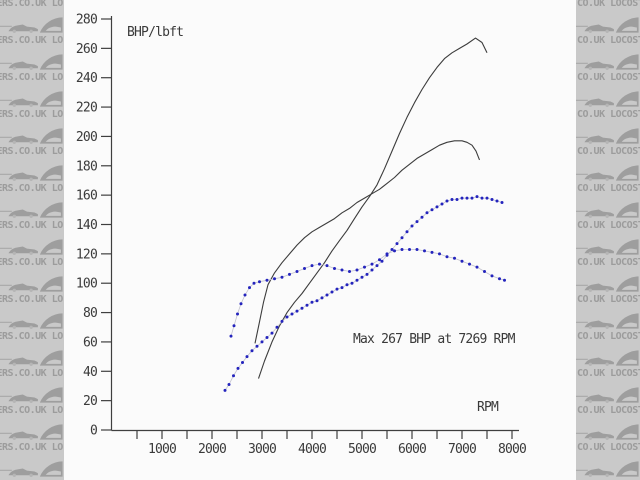 The width and height of the screenshot is (640, 480). What do you see at coordinates (86, 225) in the screenshot?
I see `y-tick-label-140: 140` at bounding box center [86, 225].